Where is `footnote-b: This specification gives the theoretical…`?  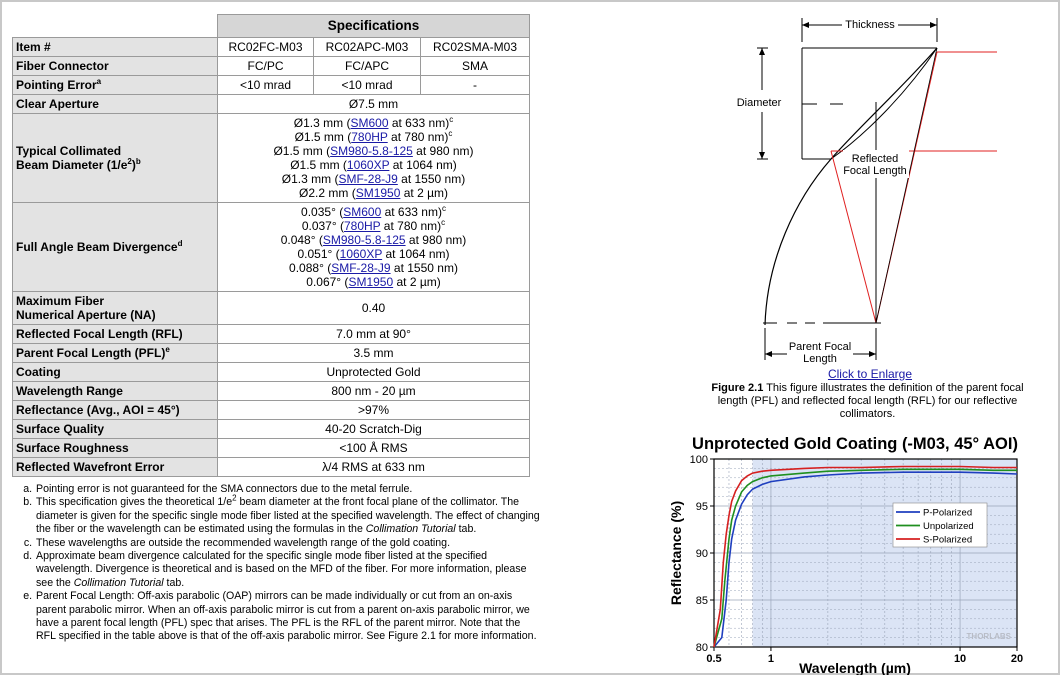 footnote-b: This specification gives the theoretical… is located at coordinates (287, 515).